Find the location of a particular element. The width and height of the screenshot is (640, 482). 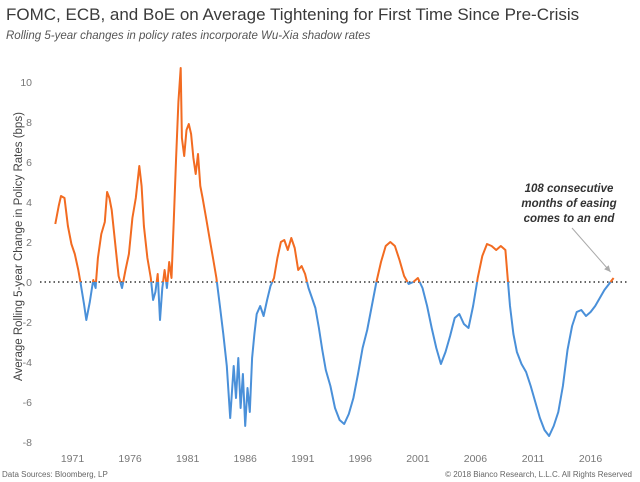

annotation-arrow-line is located at coordinates (591, 250).